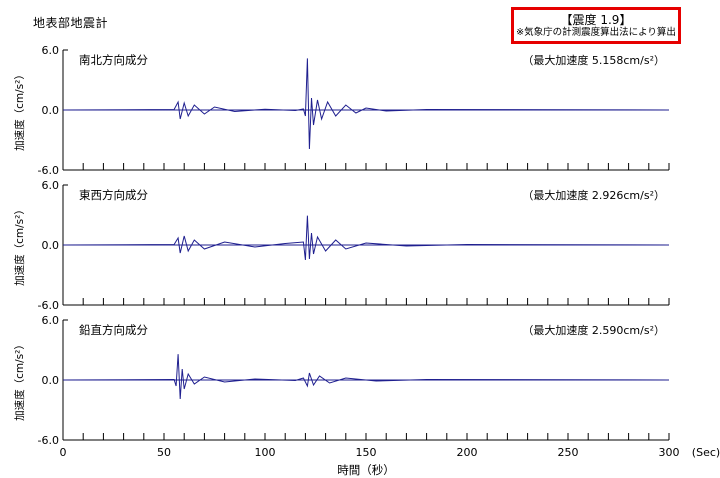  Describe the element at coordinates (113, 330) in the screenshot. I see `panel-title: 鉛直方向成分` at that location.